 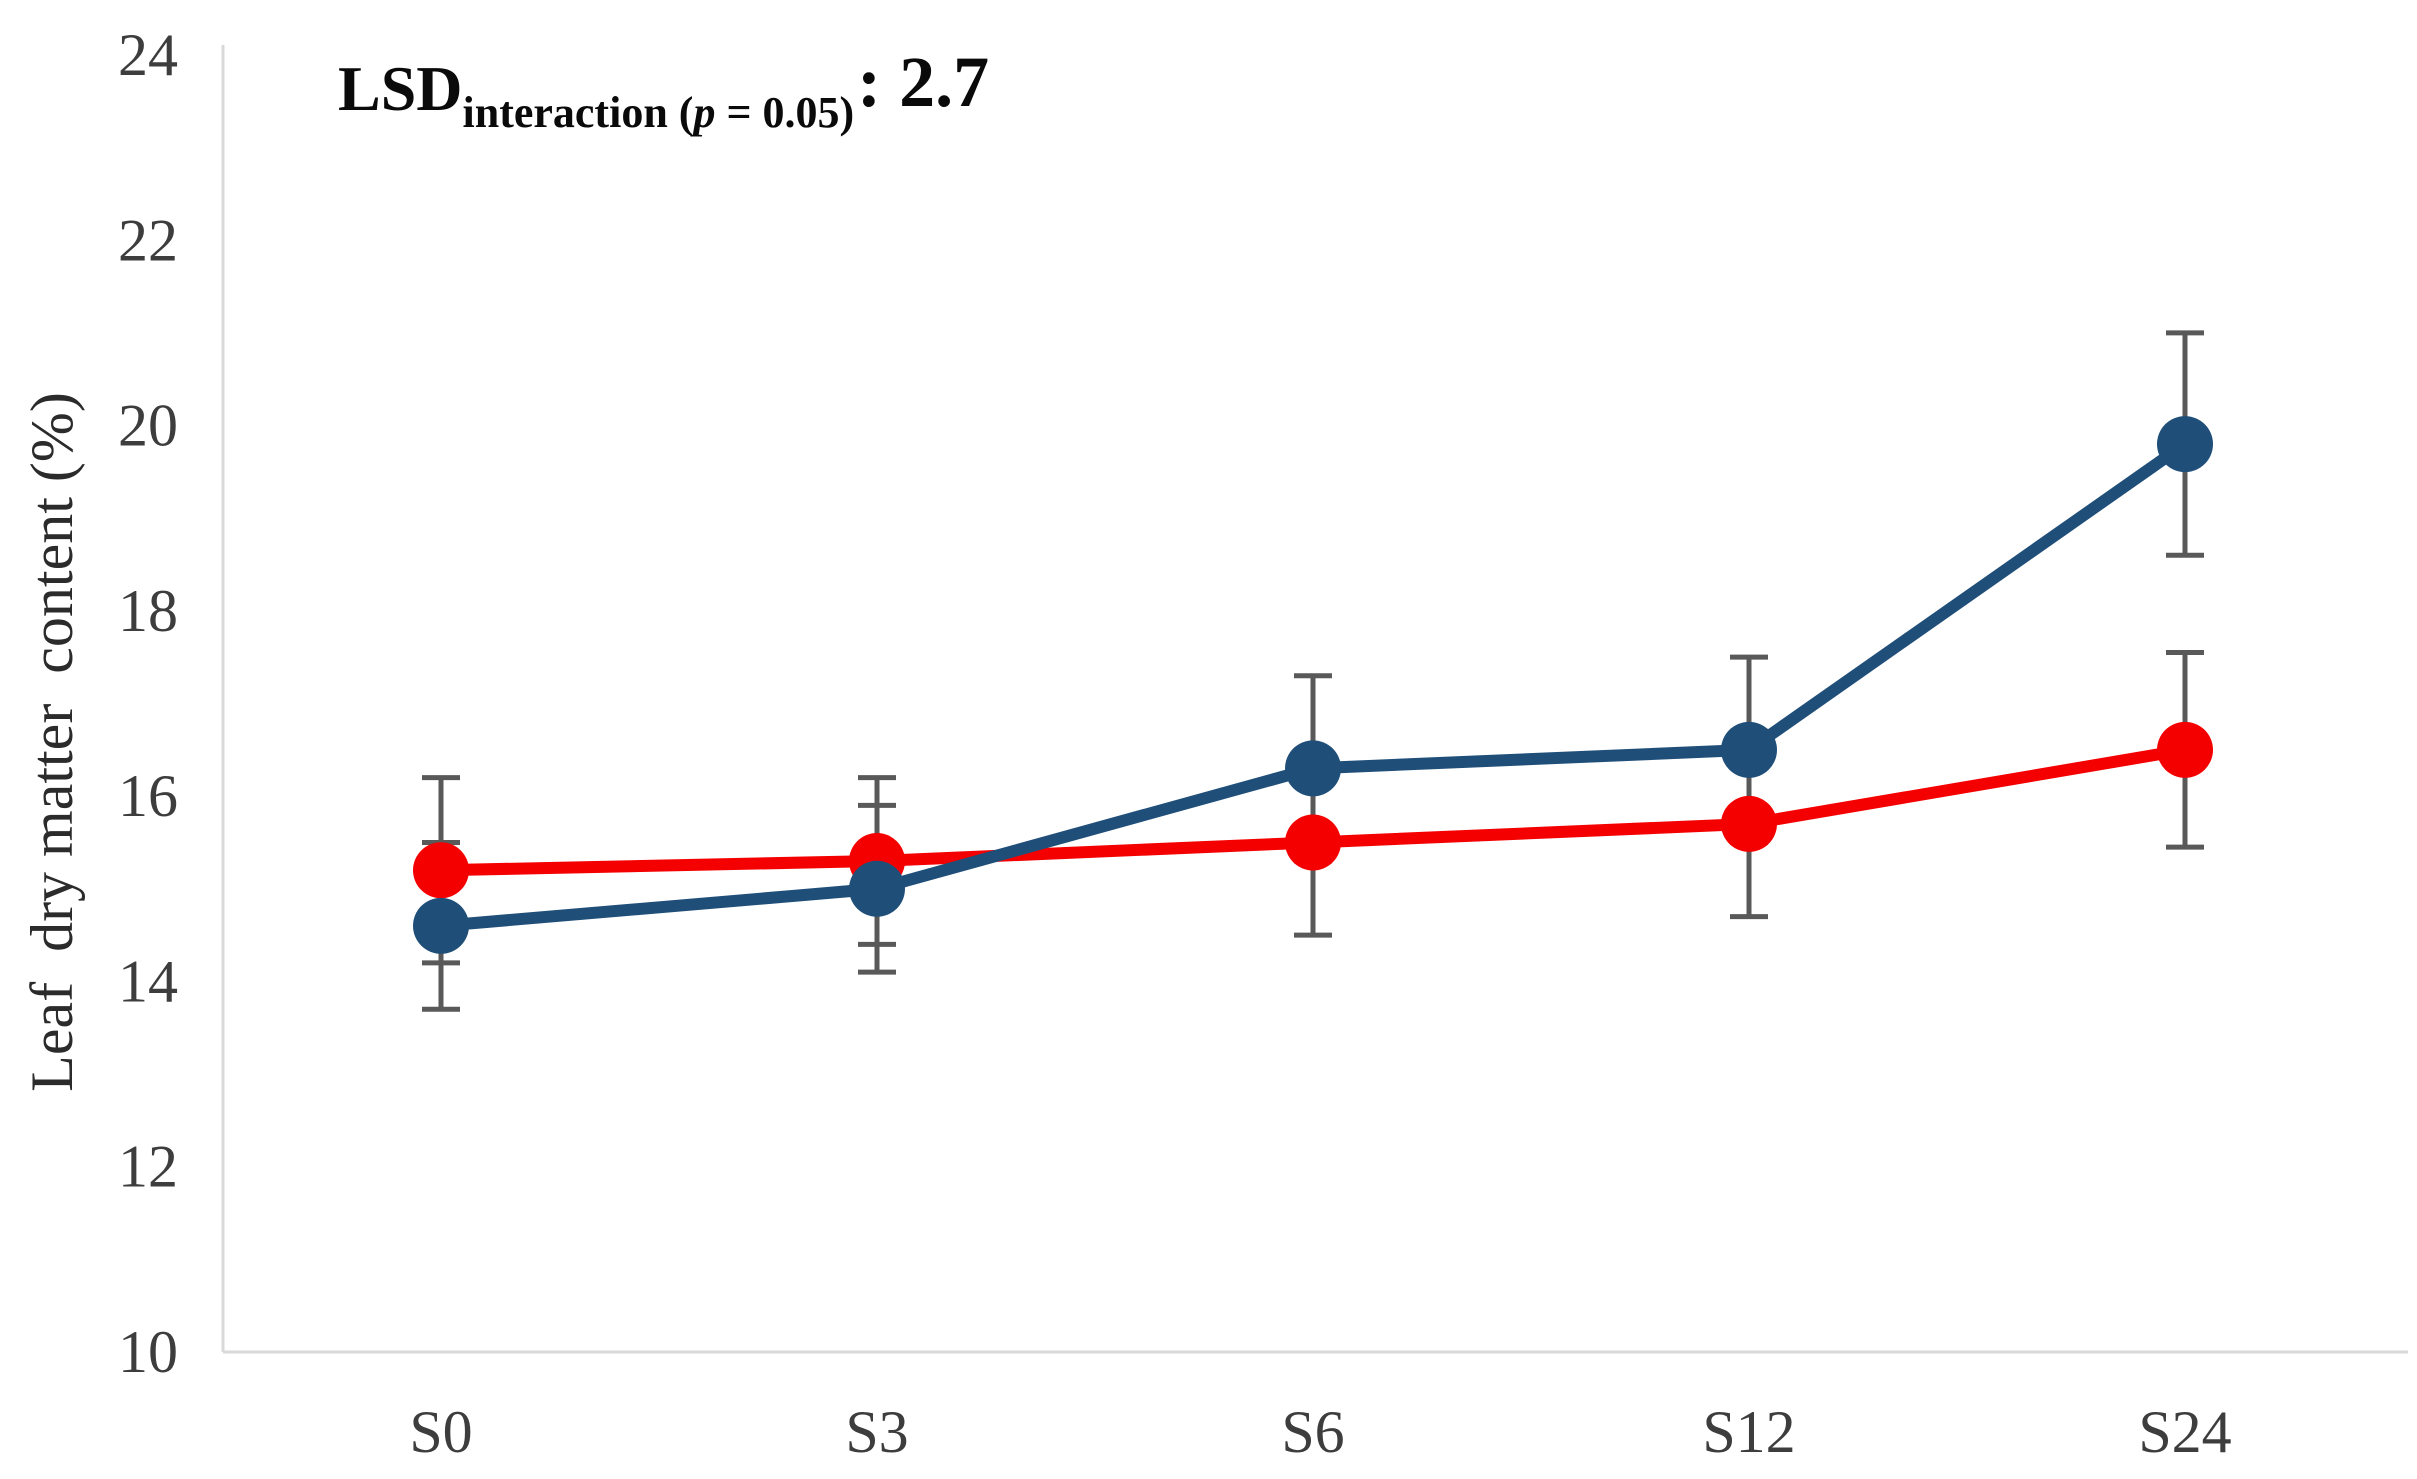 I want to click on marker-blue-series-S3, so click(x=877, y=888).